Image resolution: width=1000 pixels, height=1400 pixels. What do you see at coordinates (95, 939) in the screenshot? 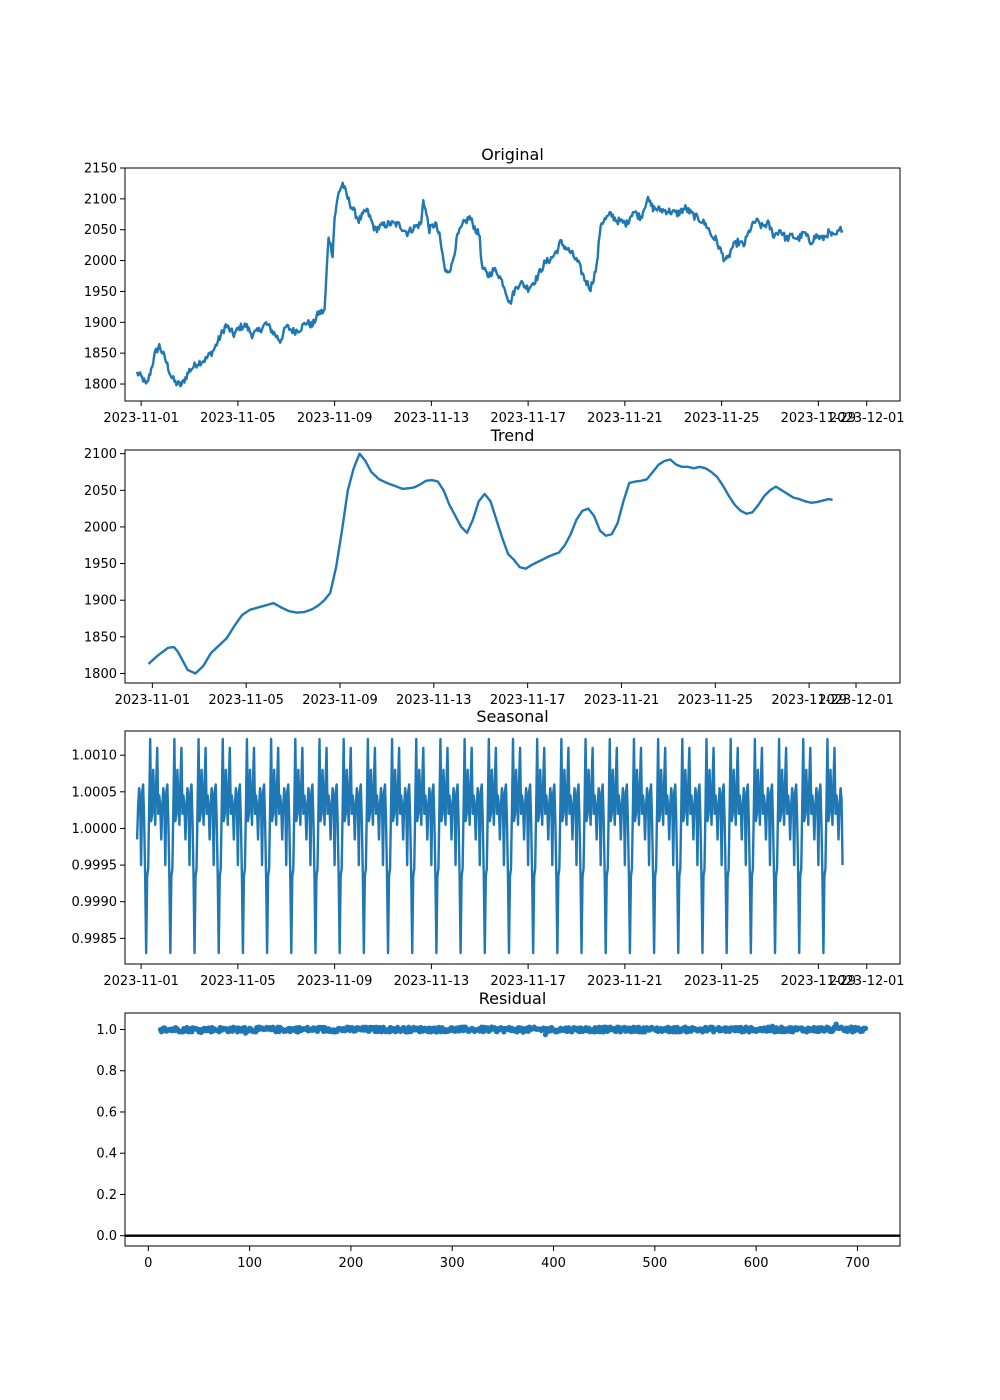
I see `y-tick-label: 0.9985` at bounding box center [95, 939].